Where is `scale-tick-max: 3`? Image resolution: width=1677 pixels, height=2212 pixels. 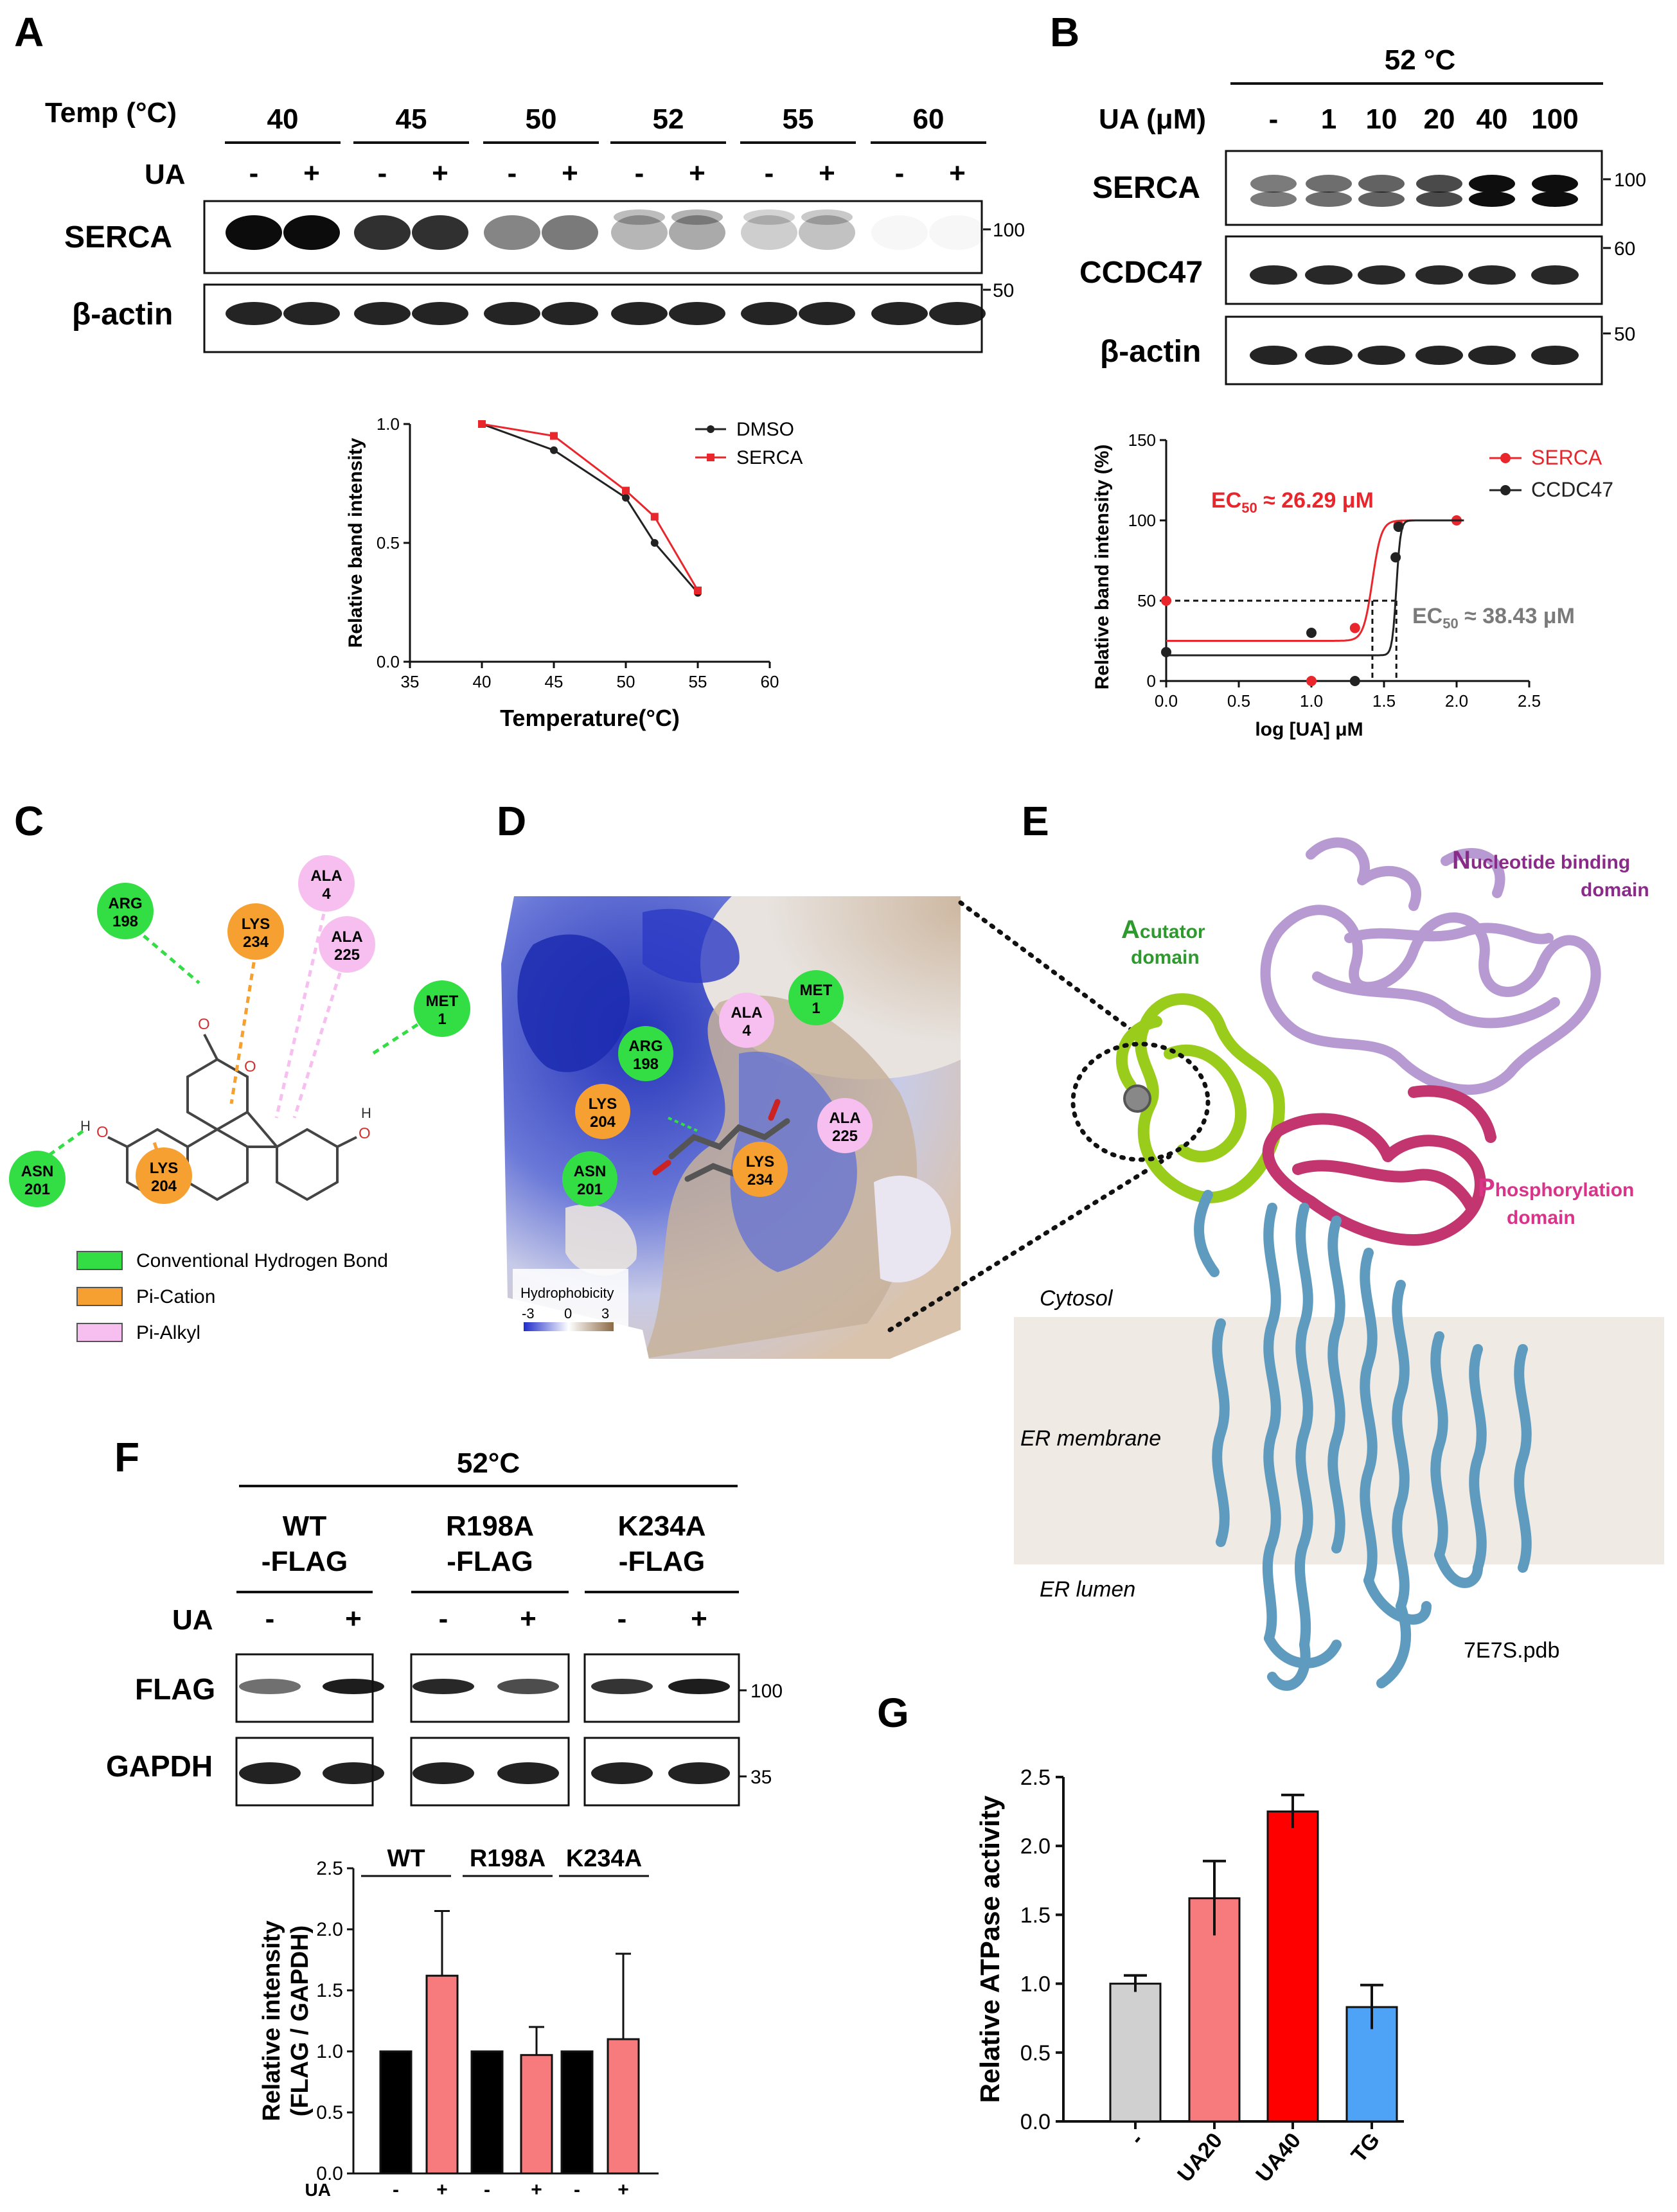 scale-tick-max: 3 is located at coordinates (605, 1313).